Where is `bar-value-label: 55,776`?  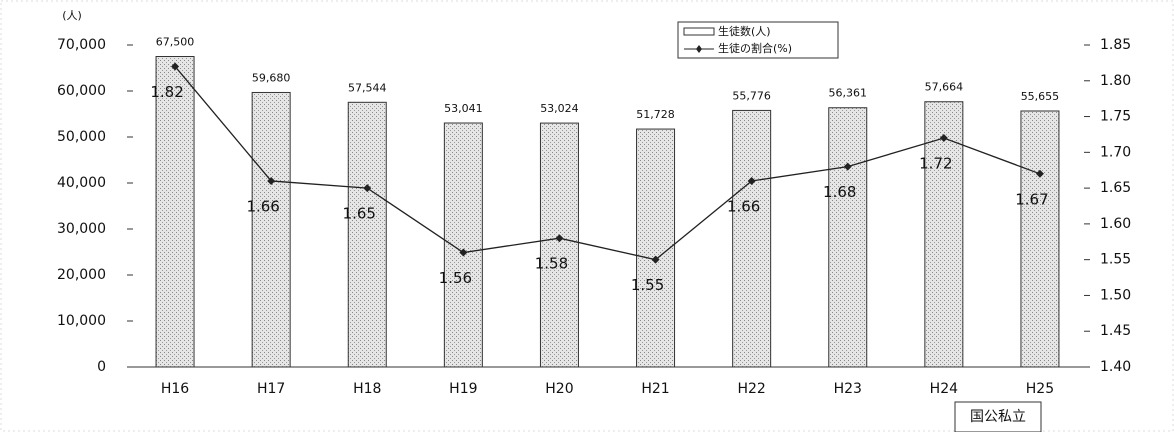 bar-value-label: 55,776 is located at coordinates (751, 95).